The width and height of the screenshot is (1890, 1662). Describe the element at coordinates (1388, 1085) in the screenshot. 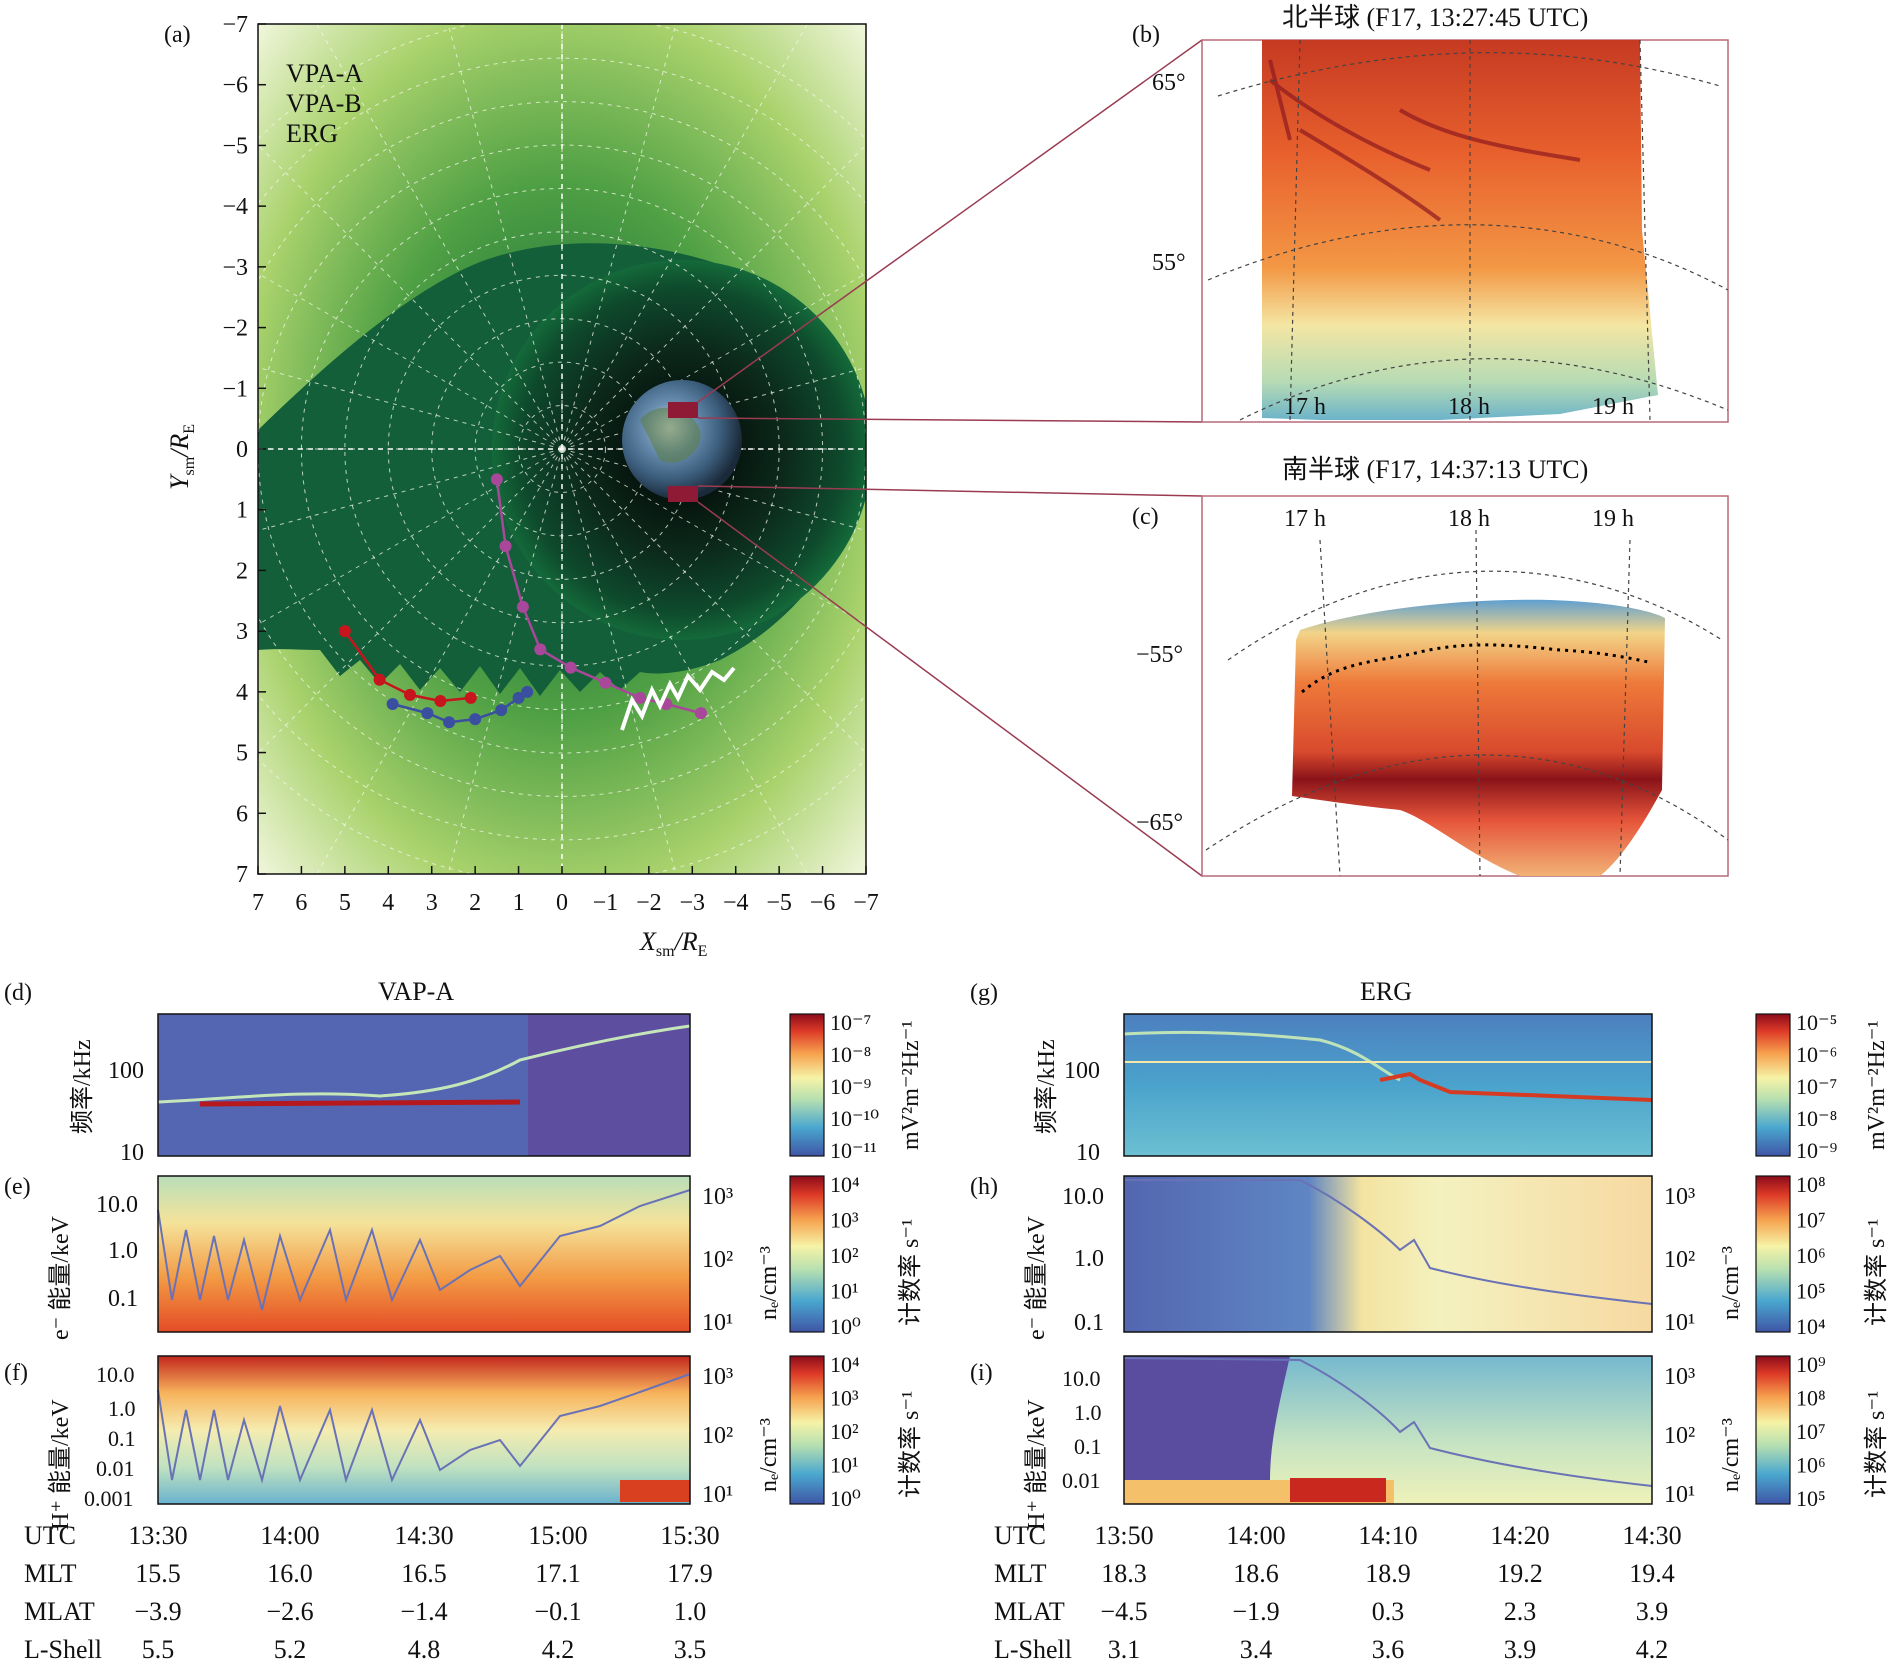

I see `panel-g-spectrogram` at that location.